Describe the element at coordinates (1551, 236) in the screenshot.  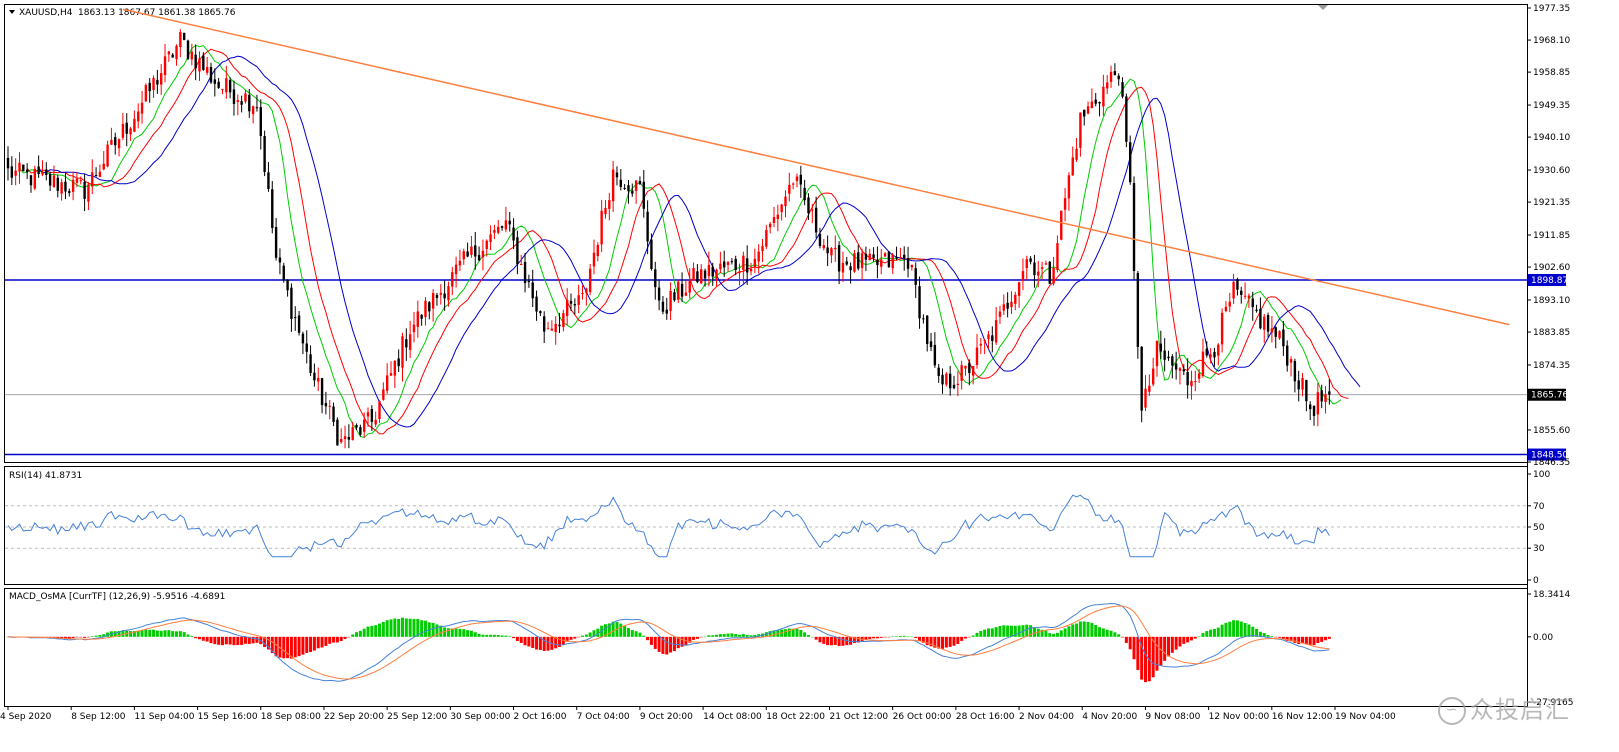
I see `price-tick-label: 1911.85` at that location.